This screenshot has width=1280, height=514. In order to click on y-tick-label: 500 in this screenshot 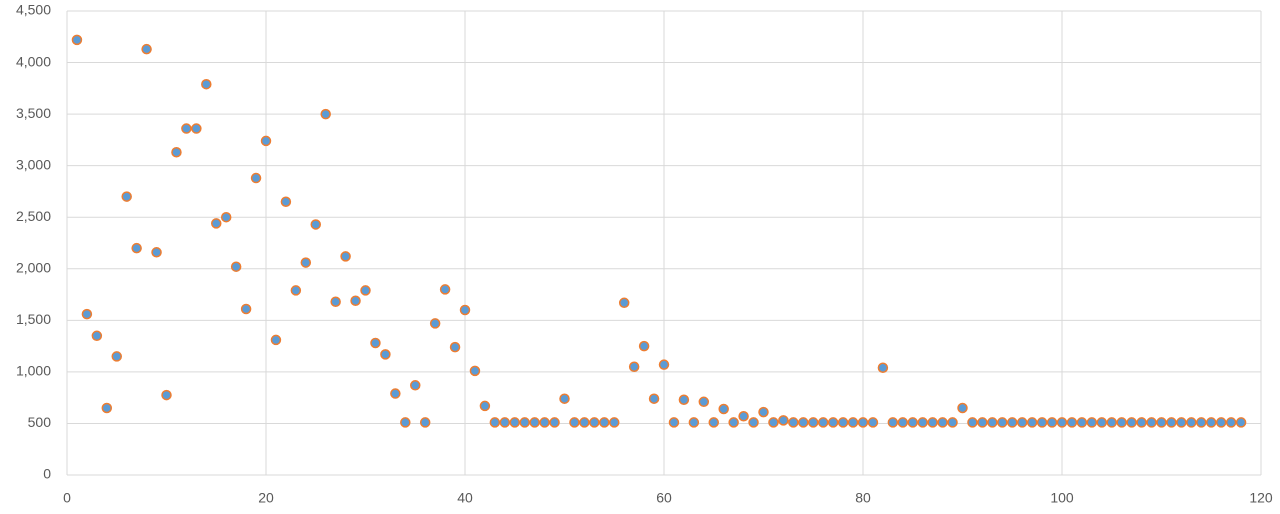, I will do `click(40, 422)`.